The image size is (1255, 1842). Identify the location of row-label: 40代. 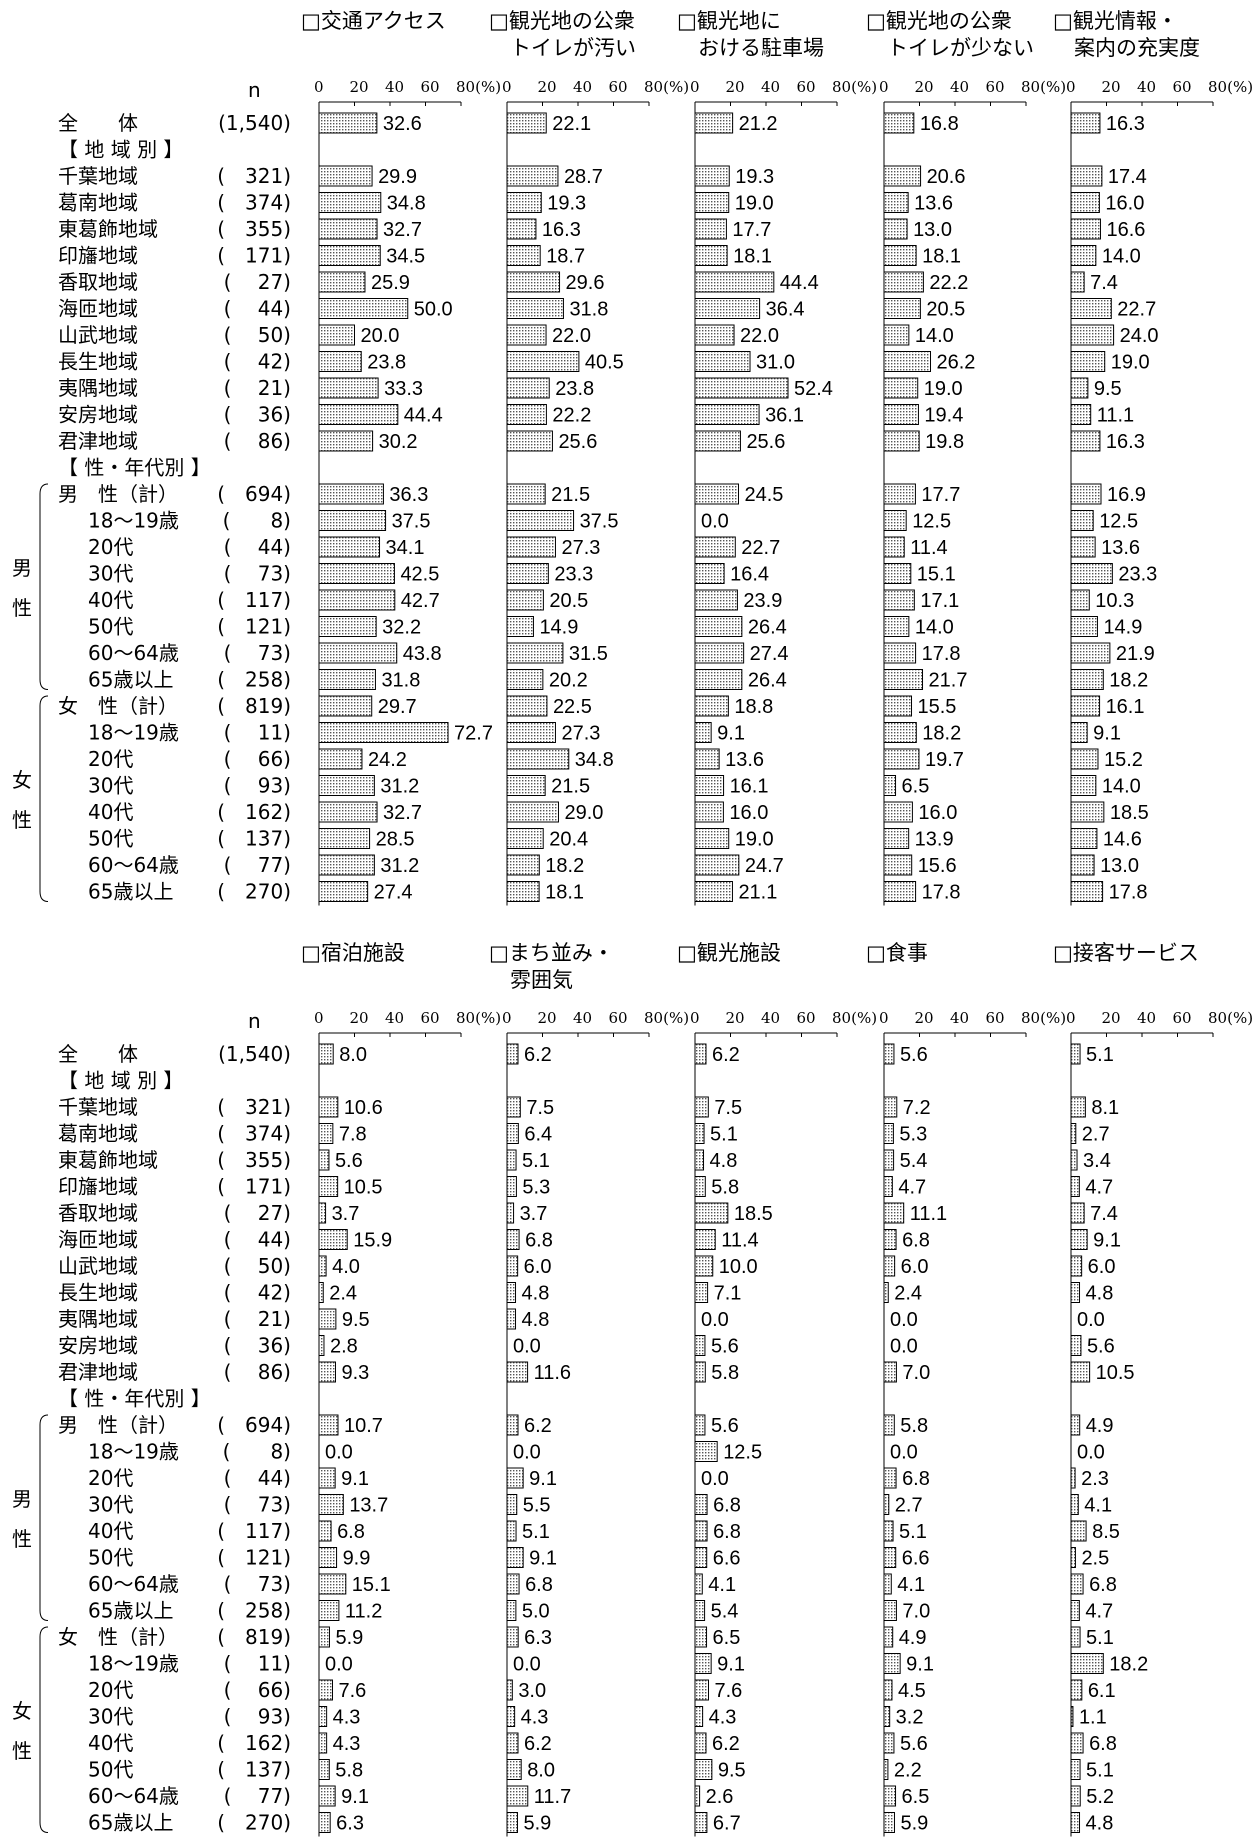
(110, 600).